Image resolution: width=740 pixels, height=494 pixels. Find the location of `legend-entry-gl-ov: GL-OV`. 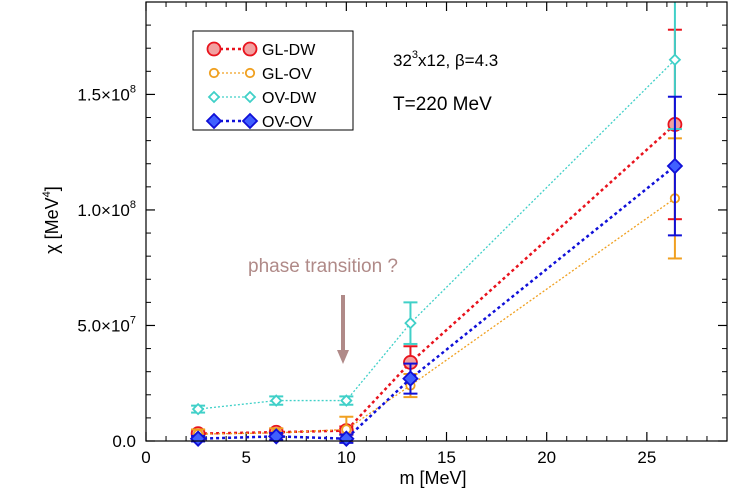

legend-entry-gl-ov: GL-OV is located at coordinates (260, 74).